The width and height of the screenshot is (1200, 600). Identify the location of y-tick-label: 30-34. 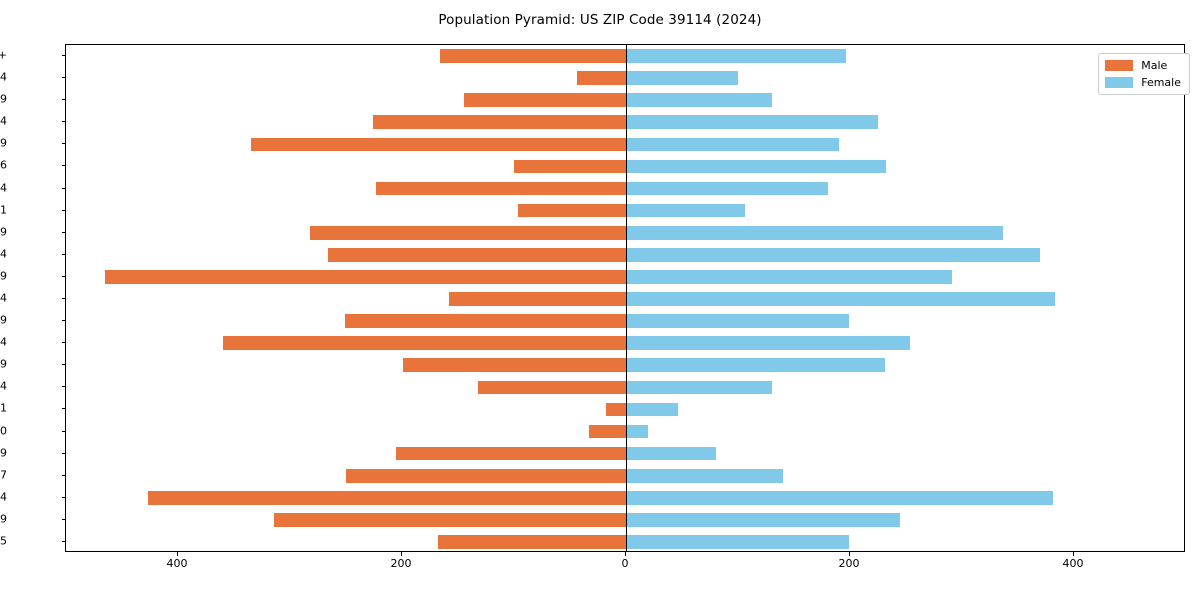
(3, 342).